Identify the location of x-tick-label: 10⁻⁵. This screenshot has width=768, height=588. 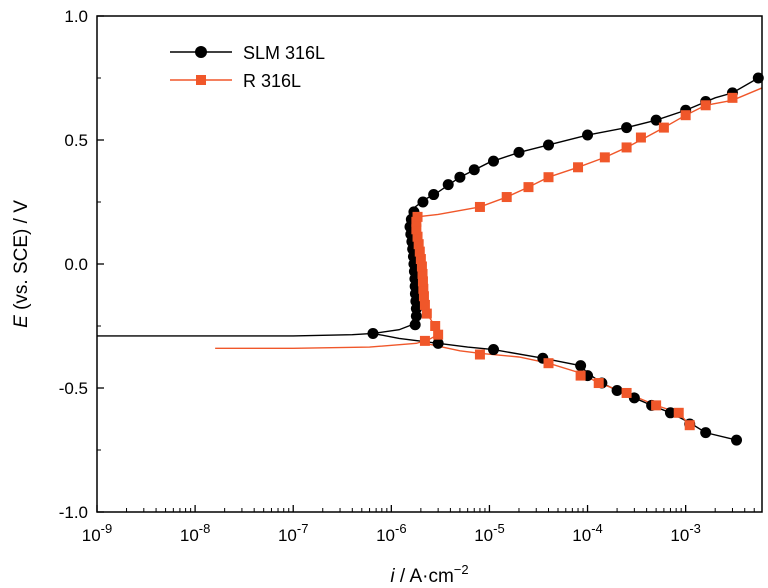
(489, 533).